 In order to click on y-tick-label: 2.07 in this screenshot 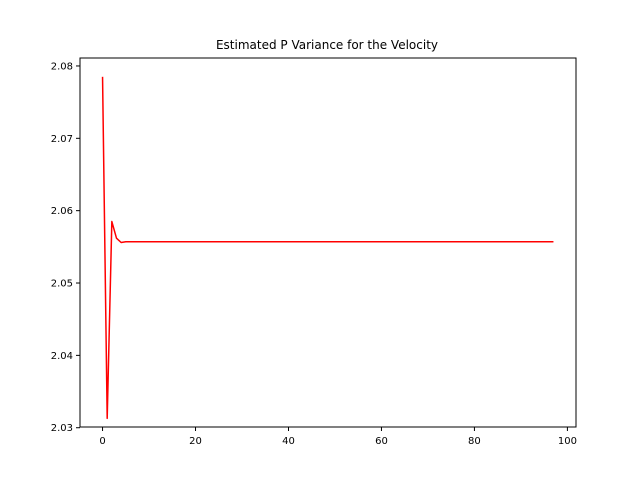, I will do `click(62, 139)`.